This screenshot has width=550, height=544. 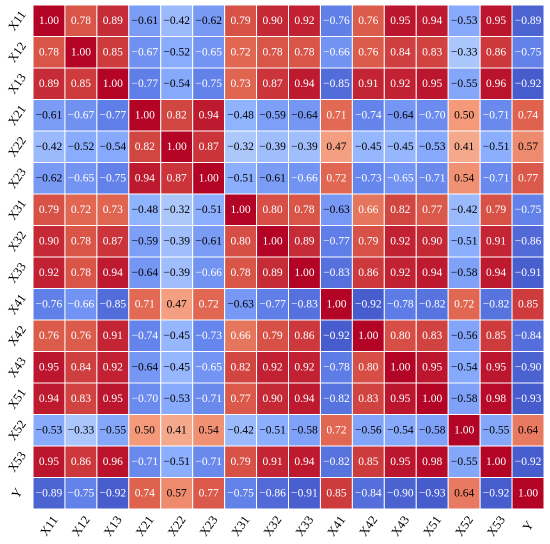 I want to click on cell-value-X52-X32: −0.51, so click(x=272, y=430).